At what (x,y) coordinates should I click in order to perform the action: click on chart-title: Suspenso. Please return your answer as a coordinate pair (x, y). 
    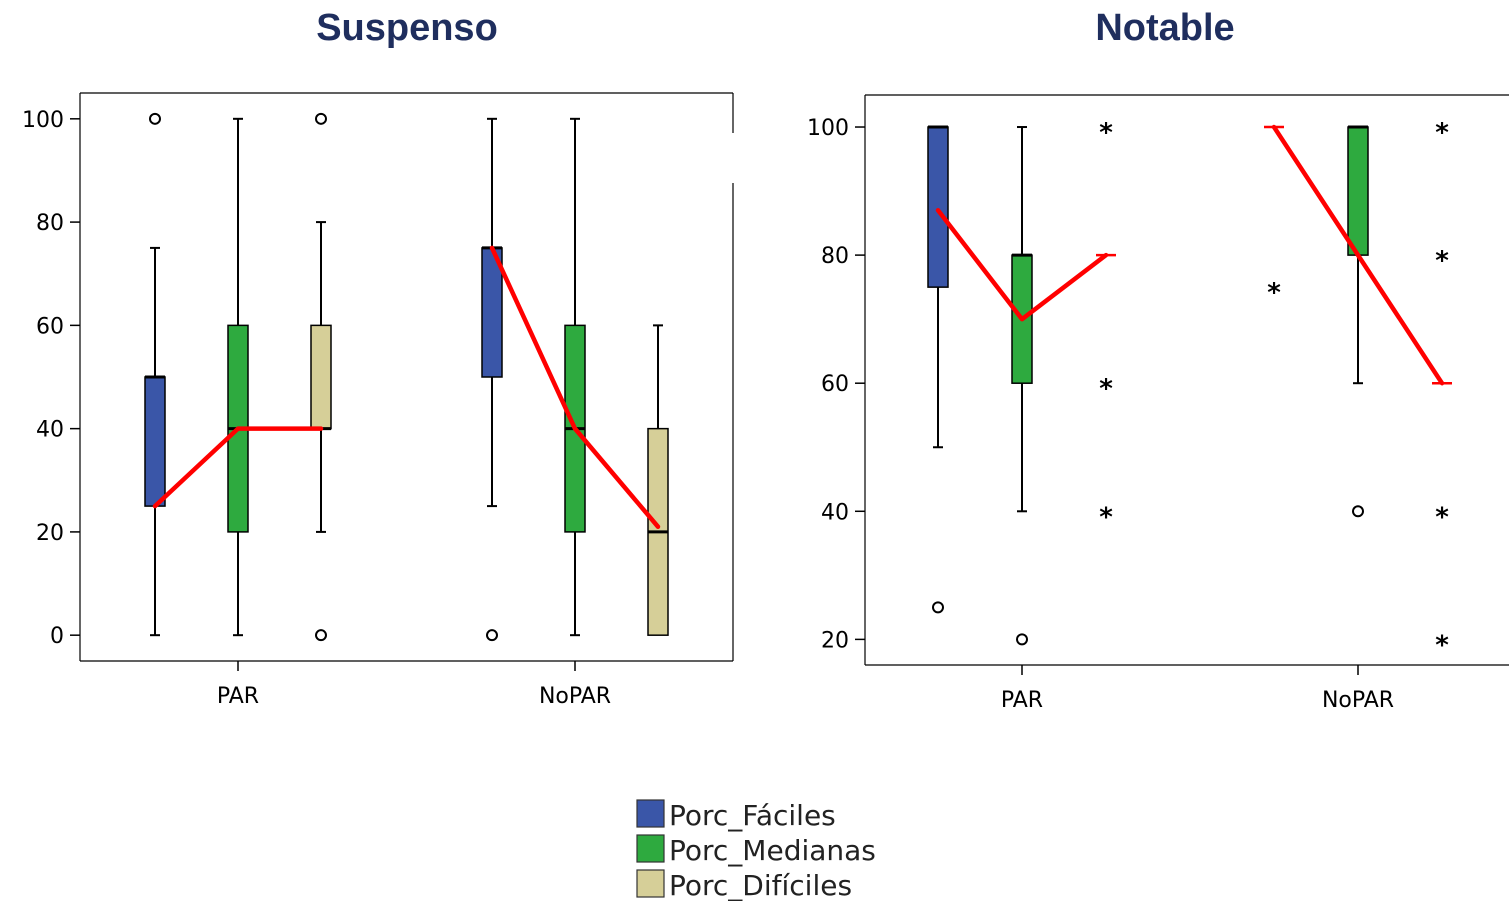
    Looking at the image, I should click on (407, 28).